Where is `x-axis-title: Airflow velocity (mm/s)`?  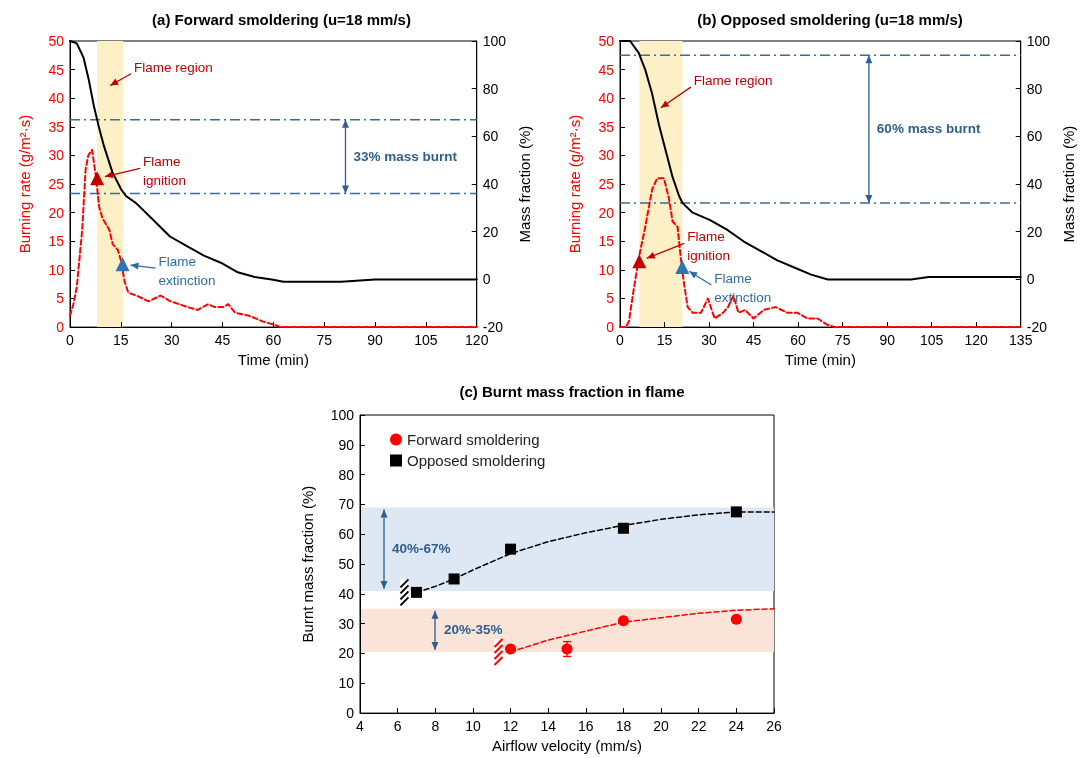
x-axis-title: Airflow velocity (mm/s) is located at coordinates (567, 745).